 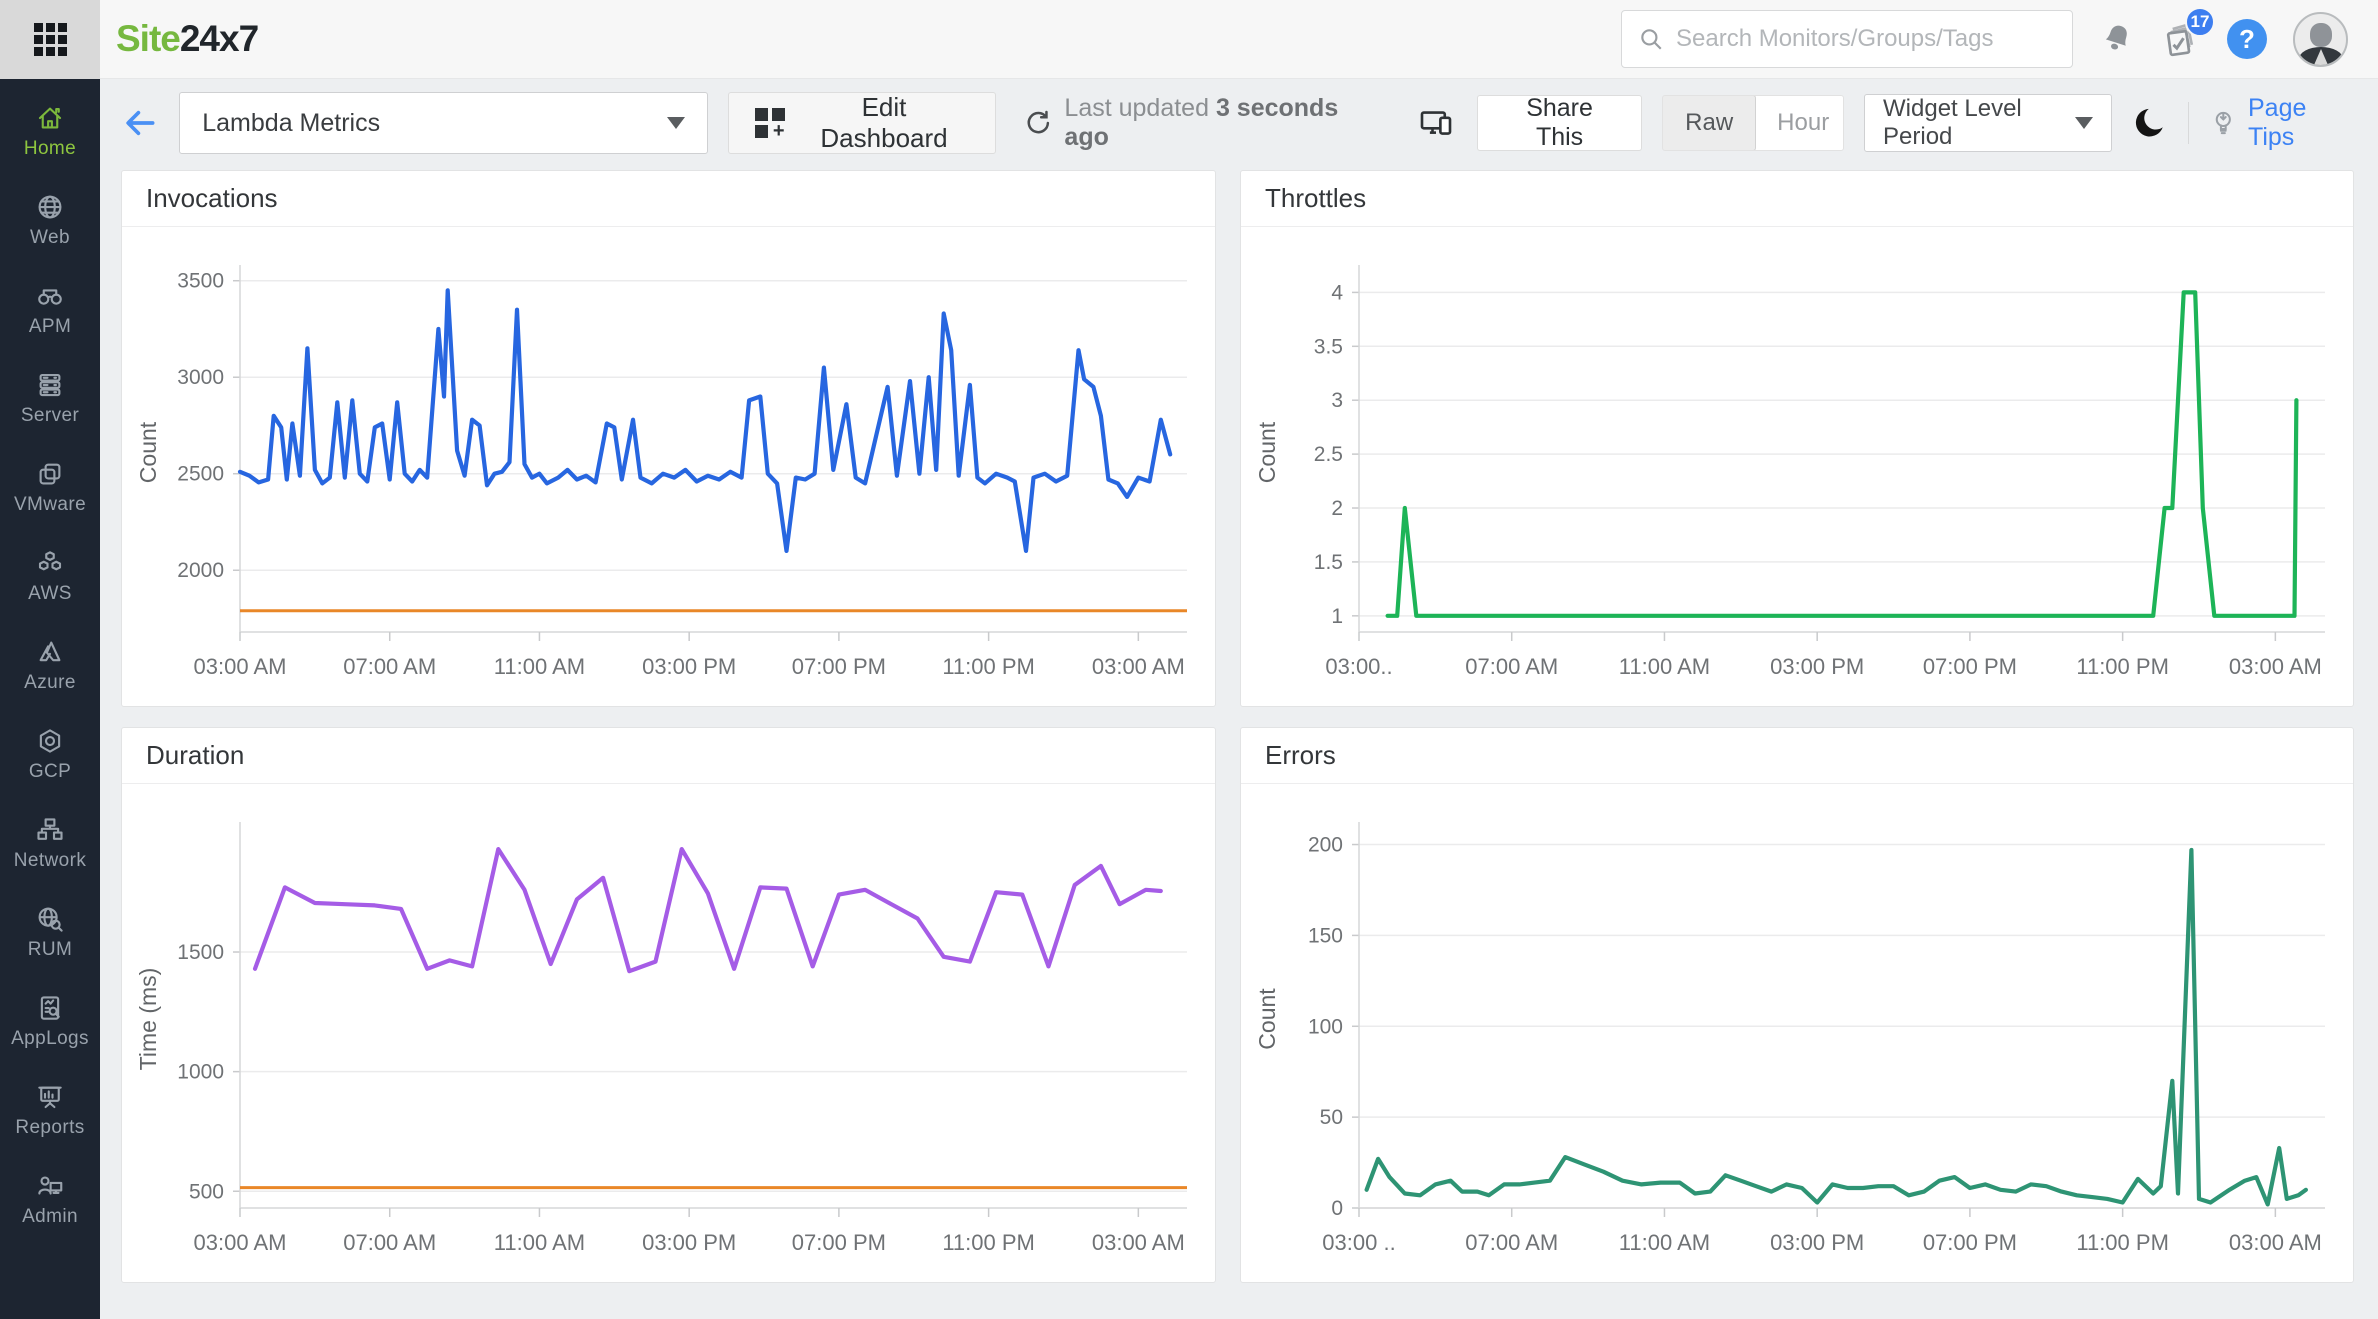 What do you see at coordinates (2180, 40) in the screenshot?
I see `tasks-icon` at bounding box center [2180, 40].